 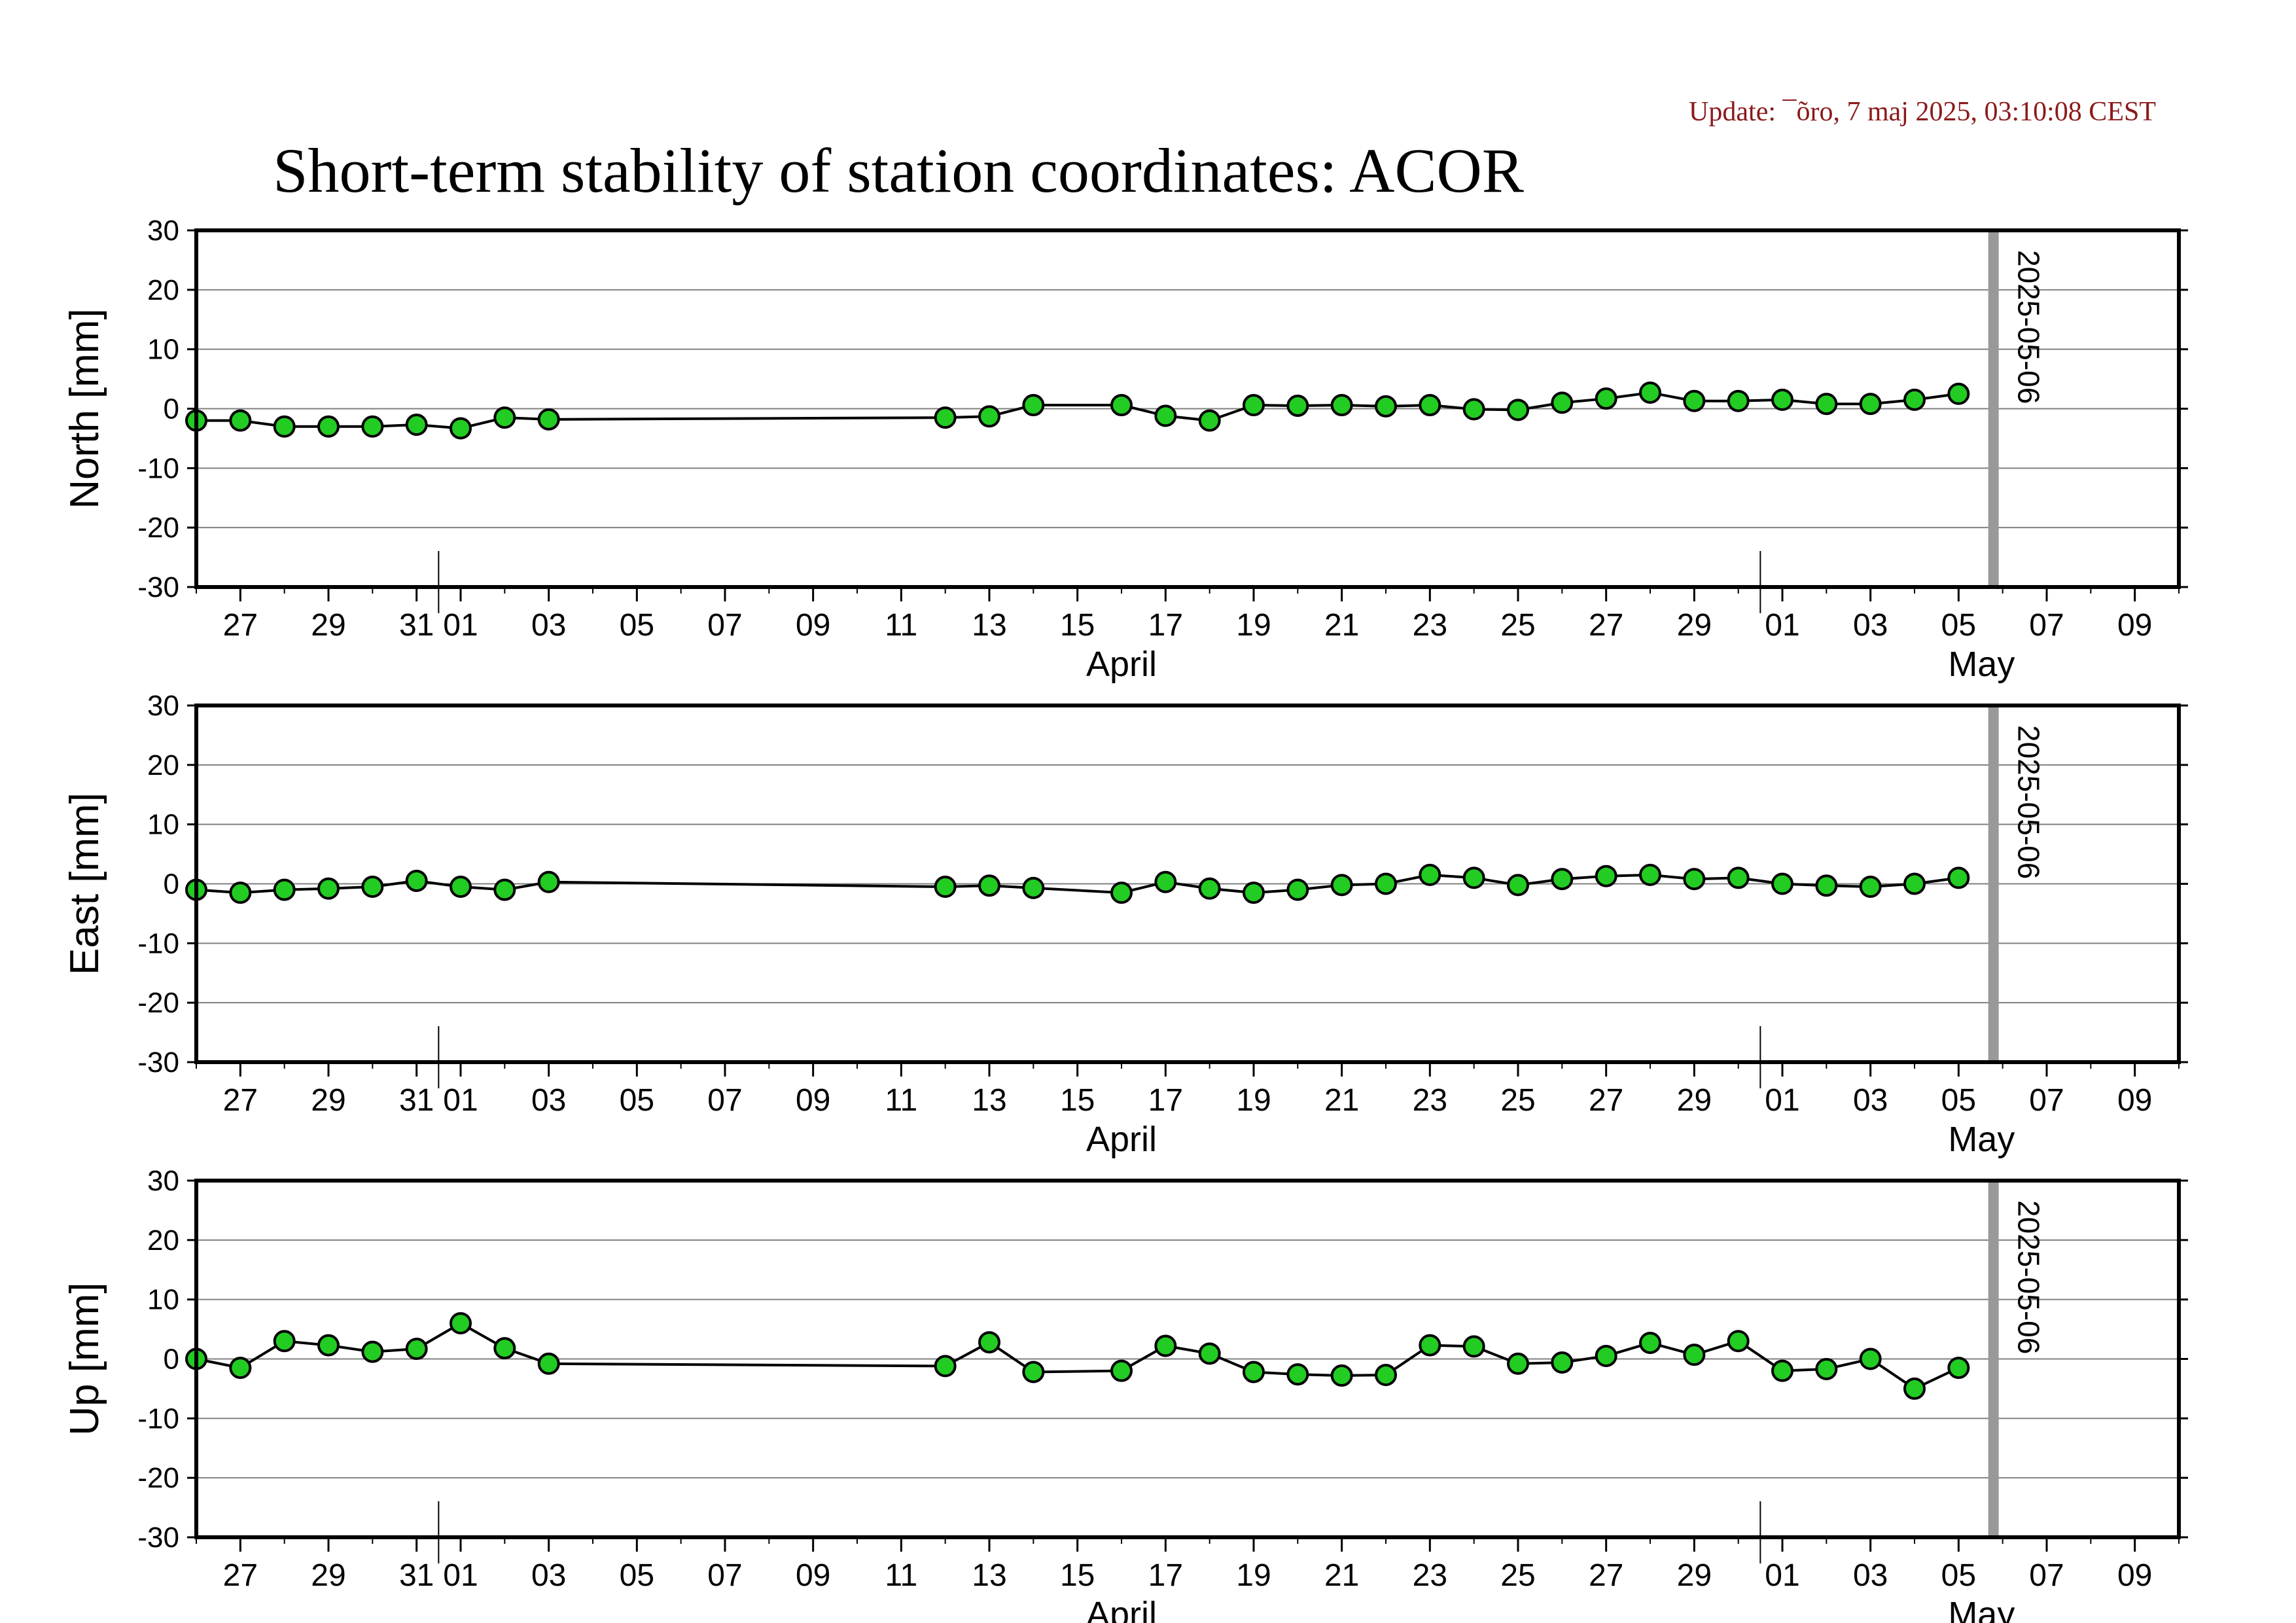 What do you see at coordinates (2029, 327) in the screenshot?
I see `date-marker-label: 2025-05-06` at bounding box center [2029, 327].